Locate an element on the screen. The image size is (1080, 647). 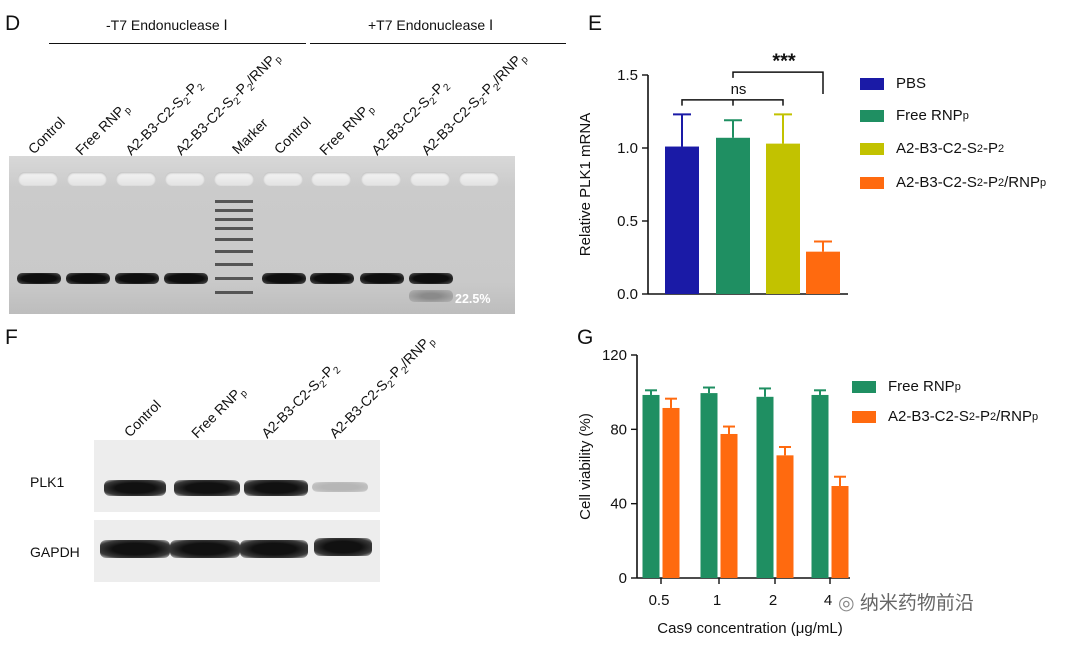
annotation-ns: ns is located at coordinates (739, 89).